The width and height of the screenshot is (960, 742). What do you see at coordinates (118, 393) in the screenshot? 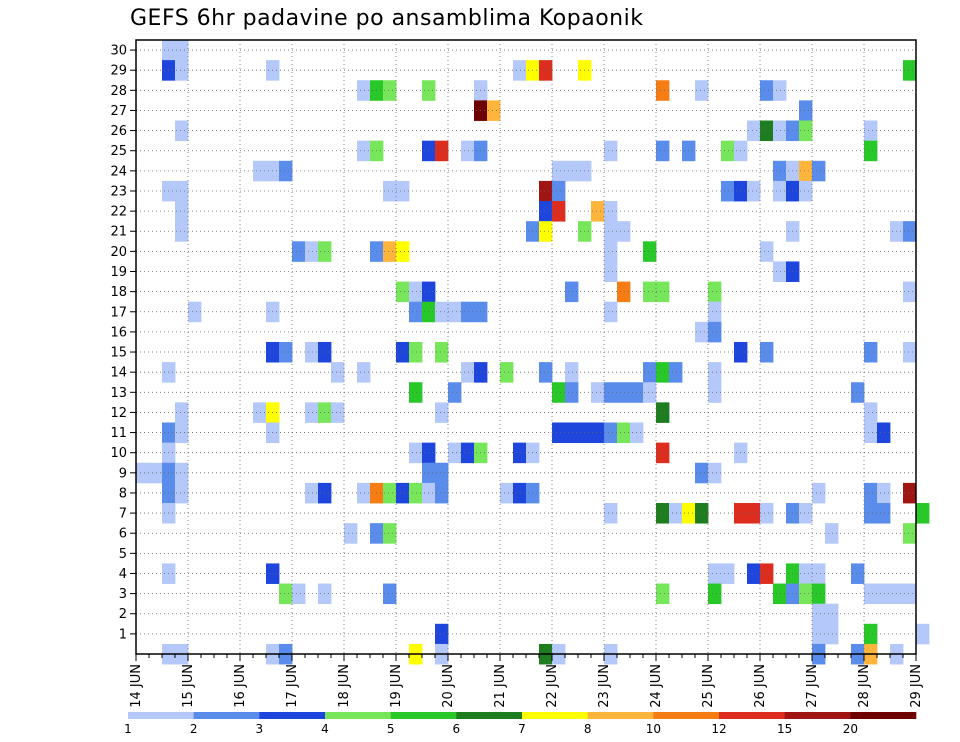
I see `y-tick-label: 13` at bounding box center [118, 393].